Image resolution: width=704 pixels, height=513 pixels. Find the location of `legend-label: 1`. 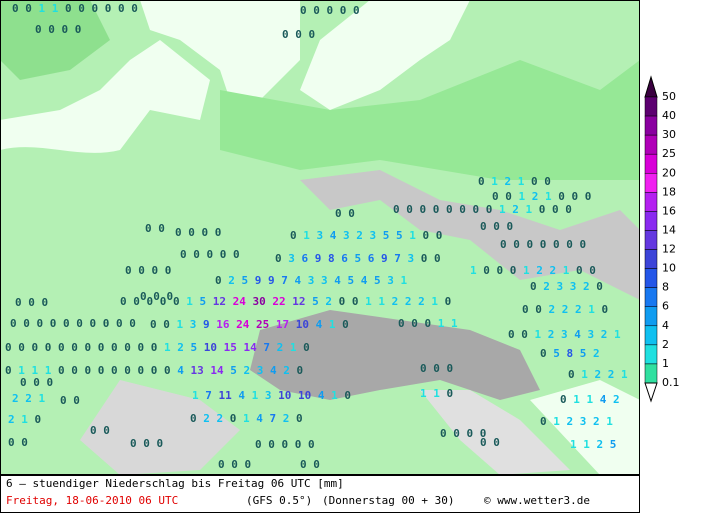

legend-label: 1 is located at coordinates (665, 363).